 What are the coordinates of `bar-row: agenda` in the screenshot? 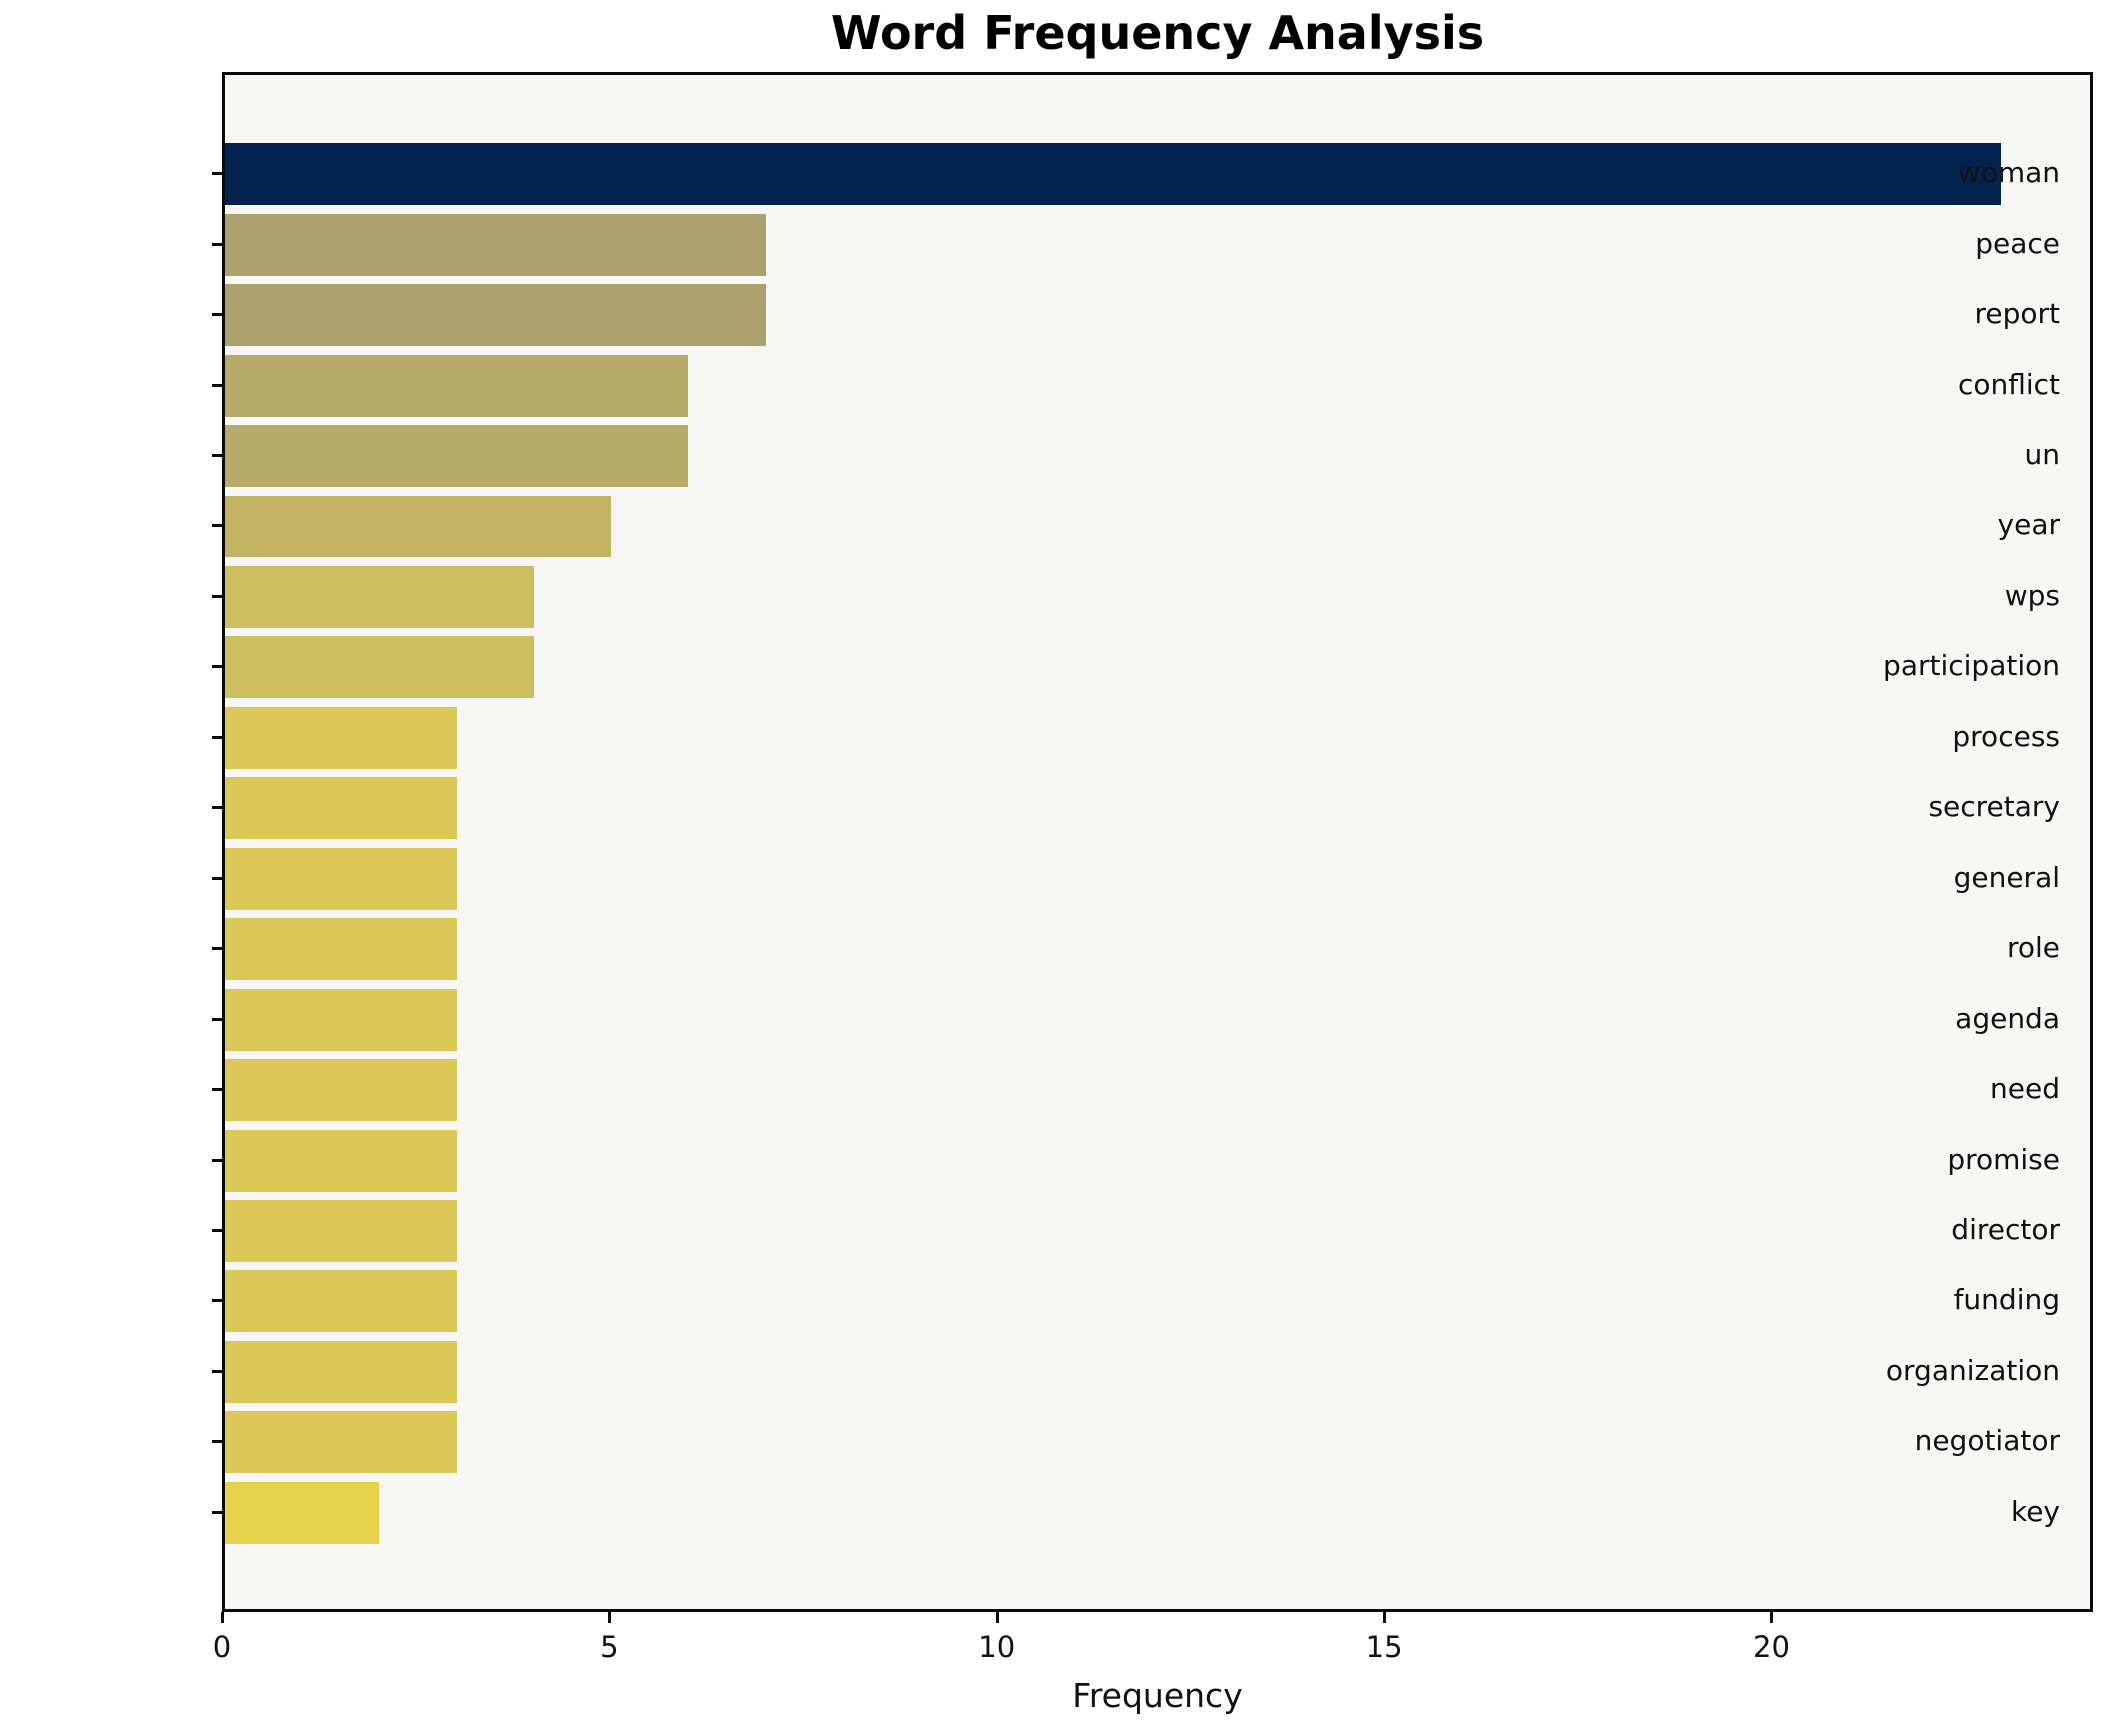 It's located at (1151, 1019).